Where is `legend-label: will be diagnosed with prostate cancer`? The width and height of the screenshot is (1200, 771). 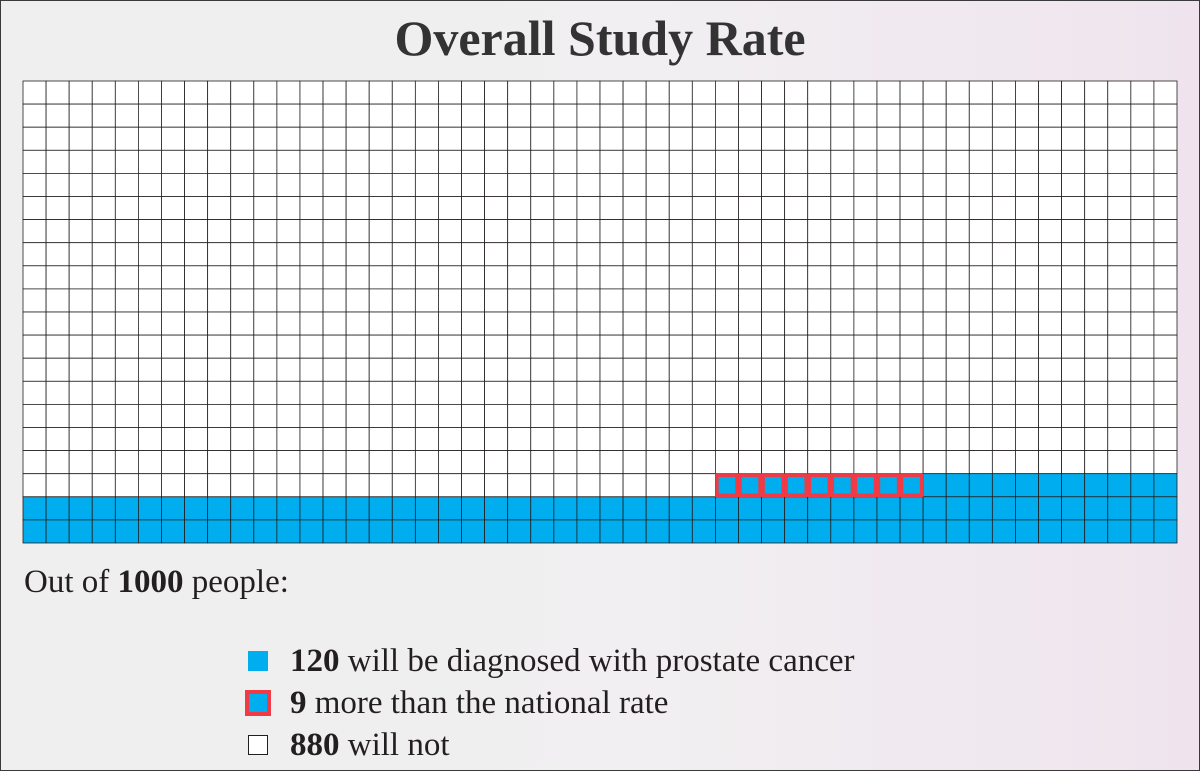
legend-label: will be diagnosed with prostate cancer is located at coordinates (601, 660).